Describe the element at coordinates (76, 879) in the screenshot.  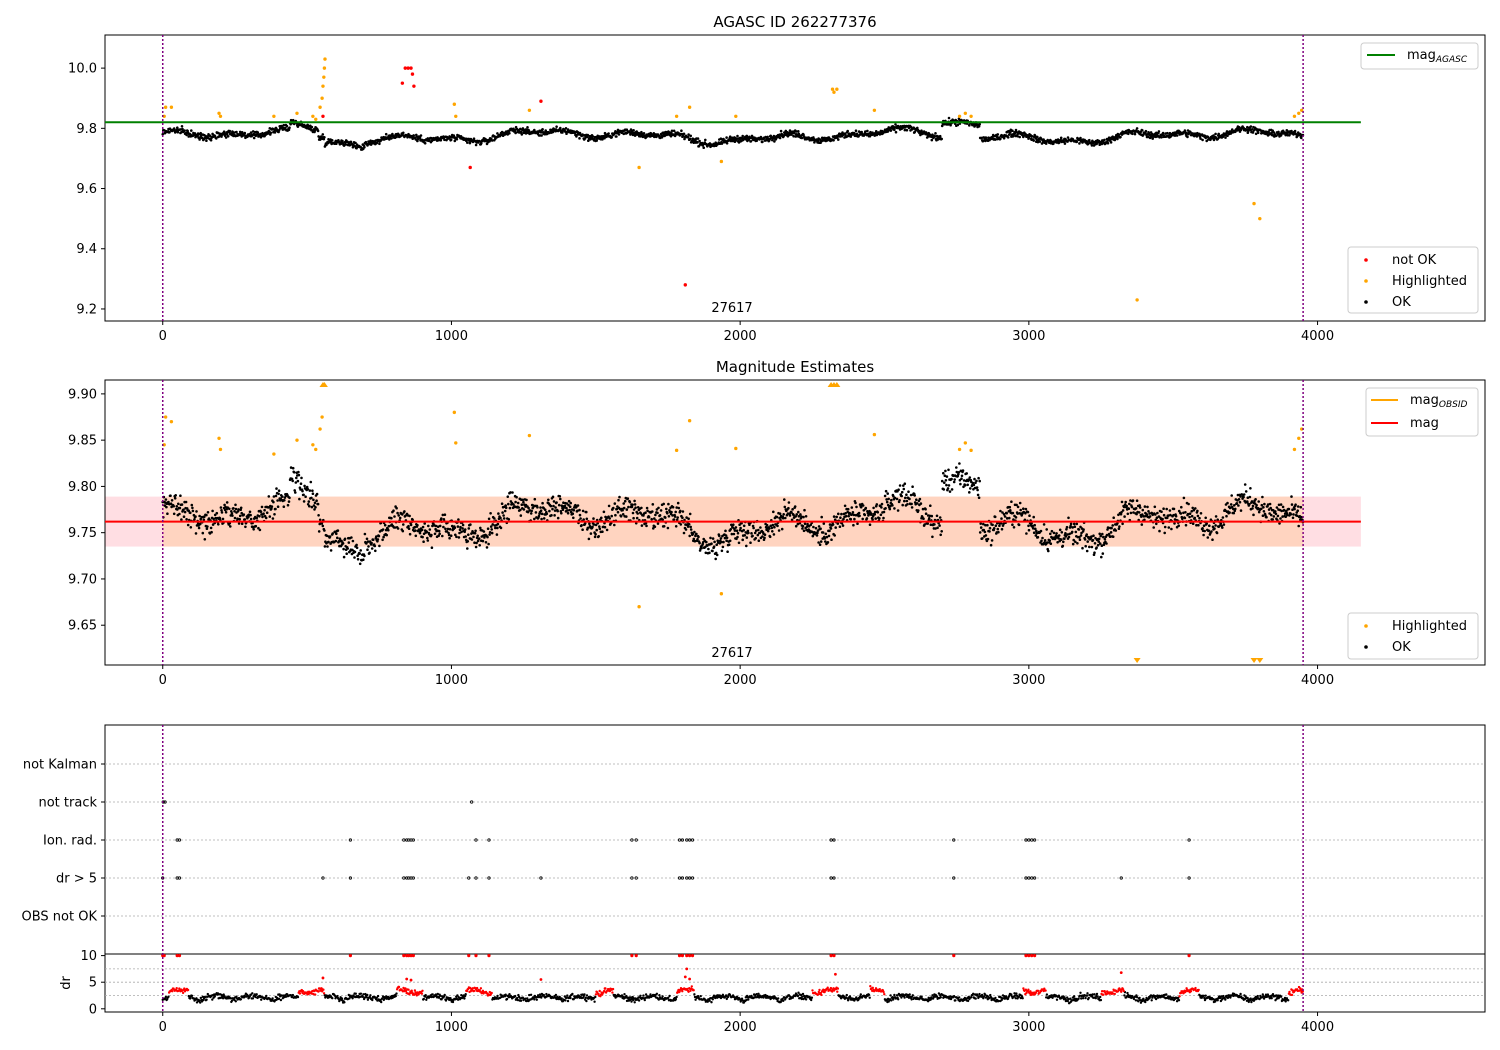
I see `flag-category-label: dr > 5` at that location.